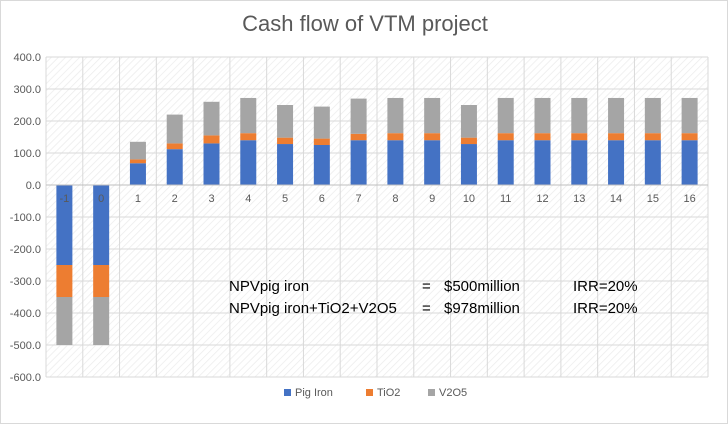 The height and width of the screenshot is (425, 728). What do you see at coordinates (27, 90) in the screenshot?
I see `y-tick-label: 300.0` at bounding box center [27, 90].